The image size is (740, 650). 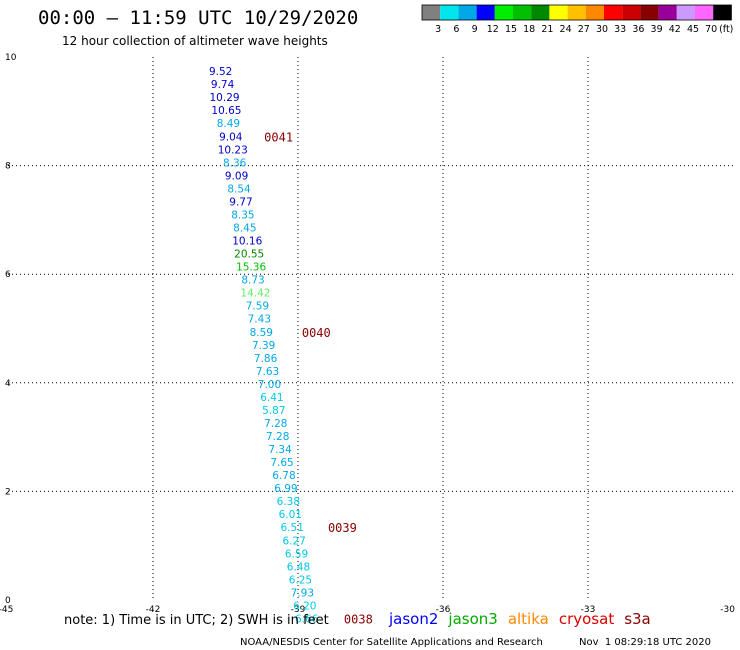 I want to click on color-scale-label: 36, so click(x=638, y=29).